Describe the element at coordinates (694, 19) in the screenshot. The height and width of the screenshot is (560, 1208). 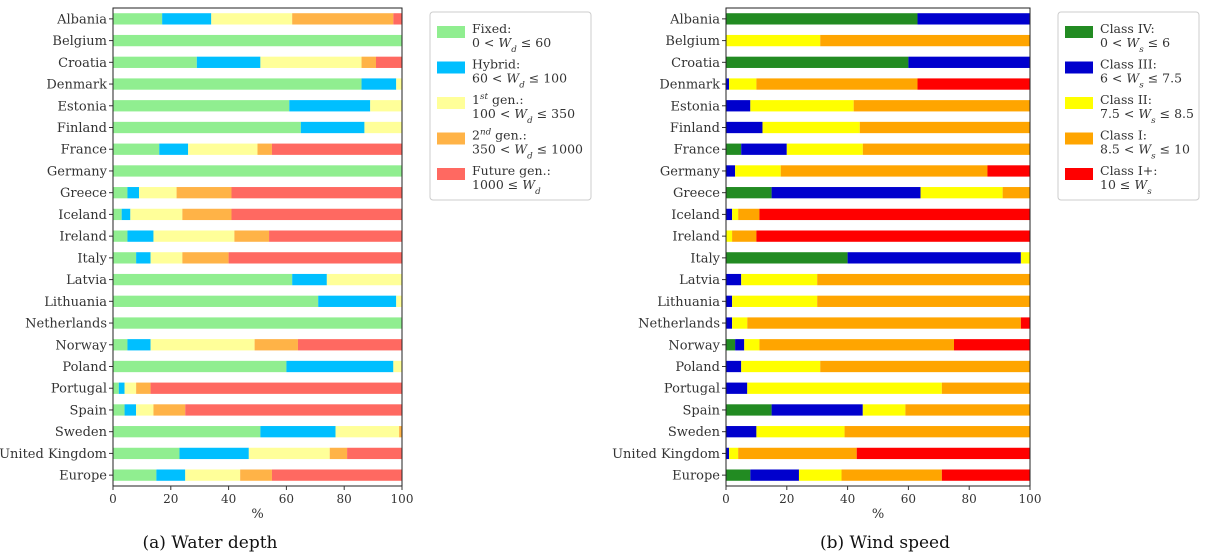
I see `ytick-label-albania: Albania` at that location.